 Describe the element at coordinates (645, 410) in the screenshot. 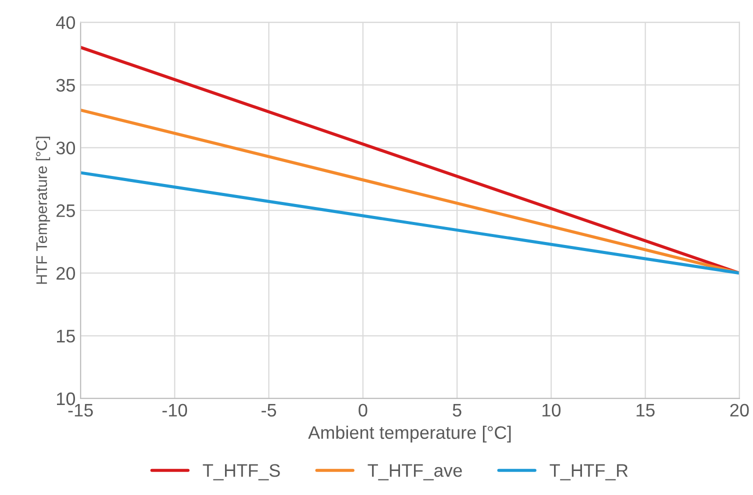

I see `x-tick-label: 15` at that location.